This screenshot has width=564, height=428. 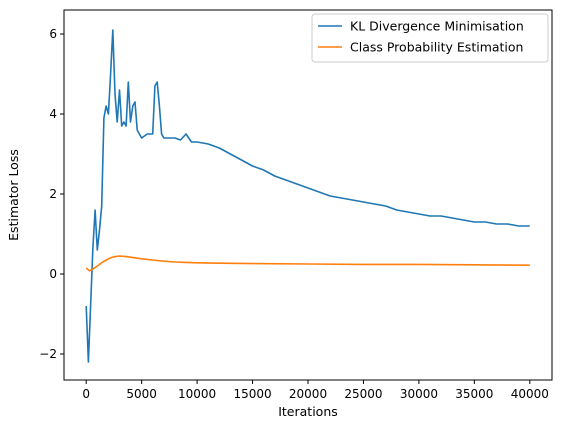 I want to click on y-tick-label: −2, so click(x=48, y=354).